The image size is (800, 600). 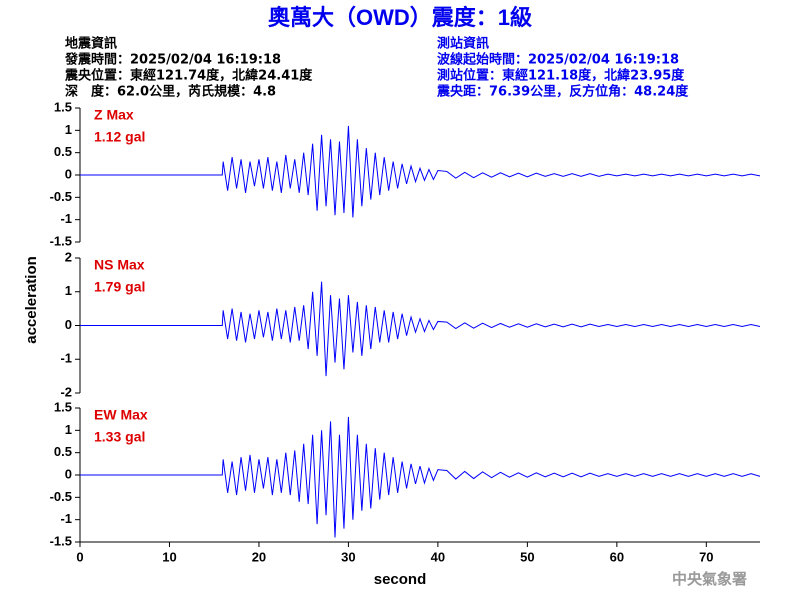 I want to click on y-tick-label: -2, so click(x=66, y=391).